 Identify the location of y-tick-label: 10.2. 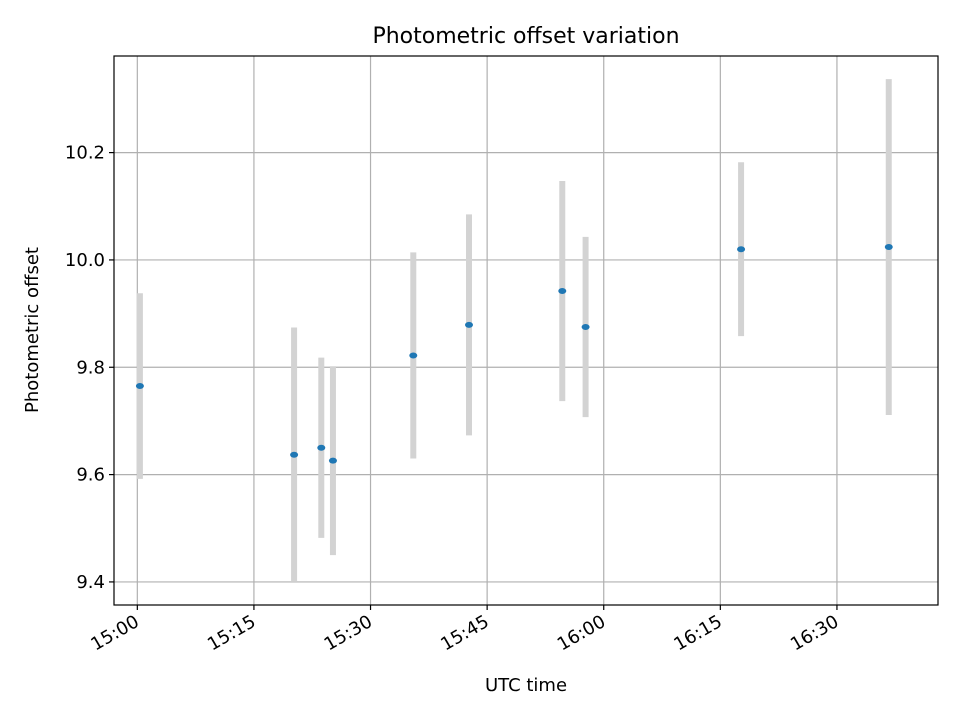
(85, 153).